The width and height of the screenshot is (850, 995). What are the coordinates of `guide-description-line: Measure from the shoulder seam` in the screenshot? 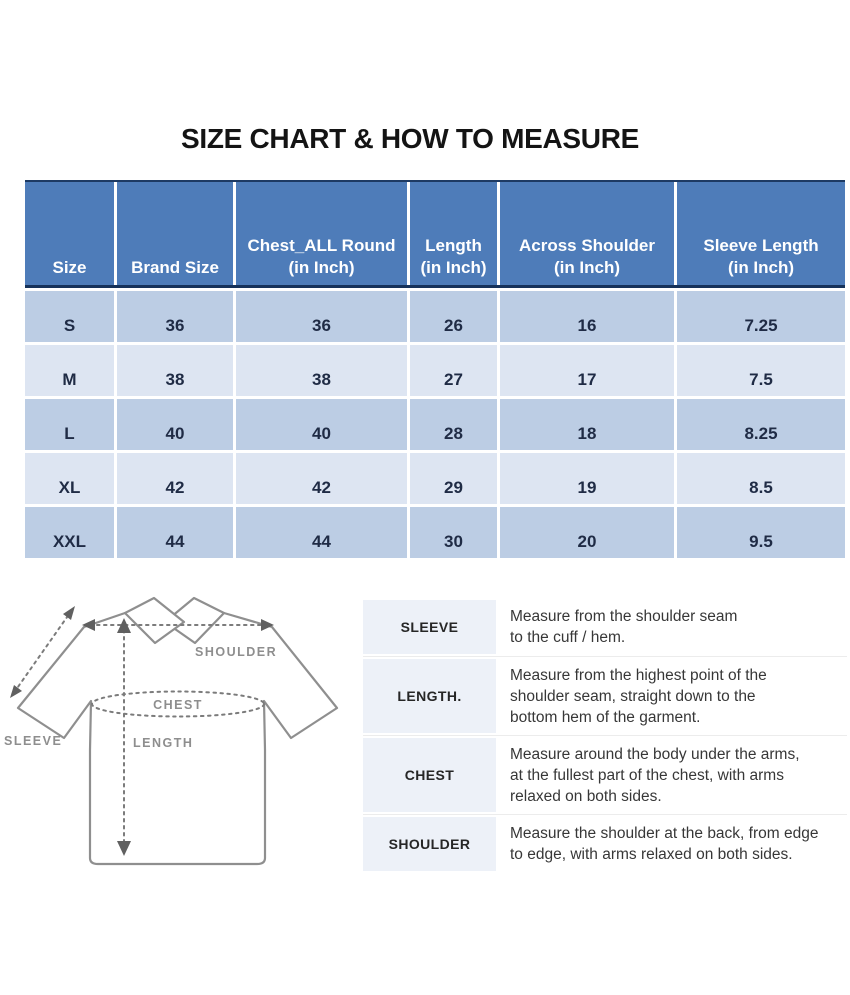 It's located at (624, 616).